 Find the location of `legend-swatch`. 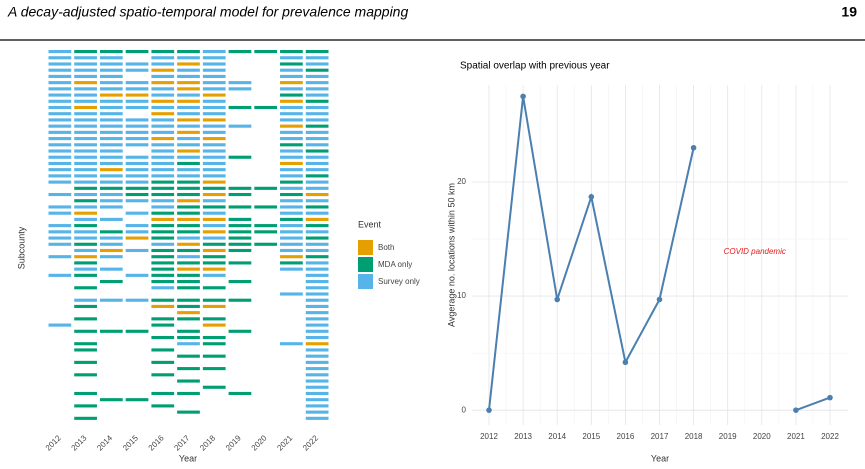

legend-swatch is located at coordinates (365, 264).